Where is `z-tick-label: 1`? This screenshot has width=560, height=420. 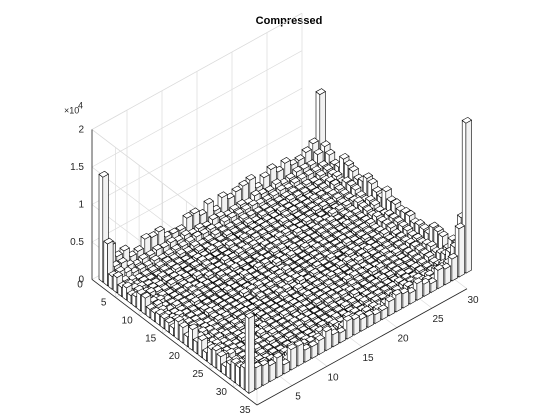
z-tick-label: 1 is located at coordinates (81, 205).